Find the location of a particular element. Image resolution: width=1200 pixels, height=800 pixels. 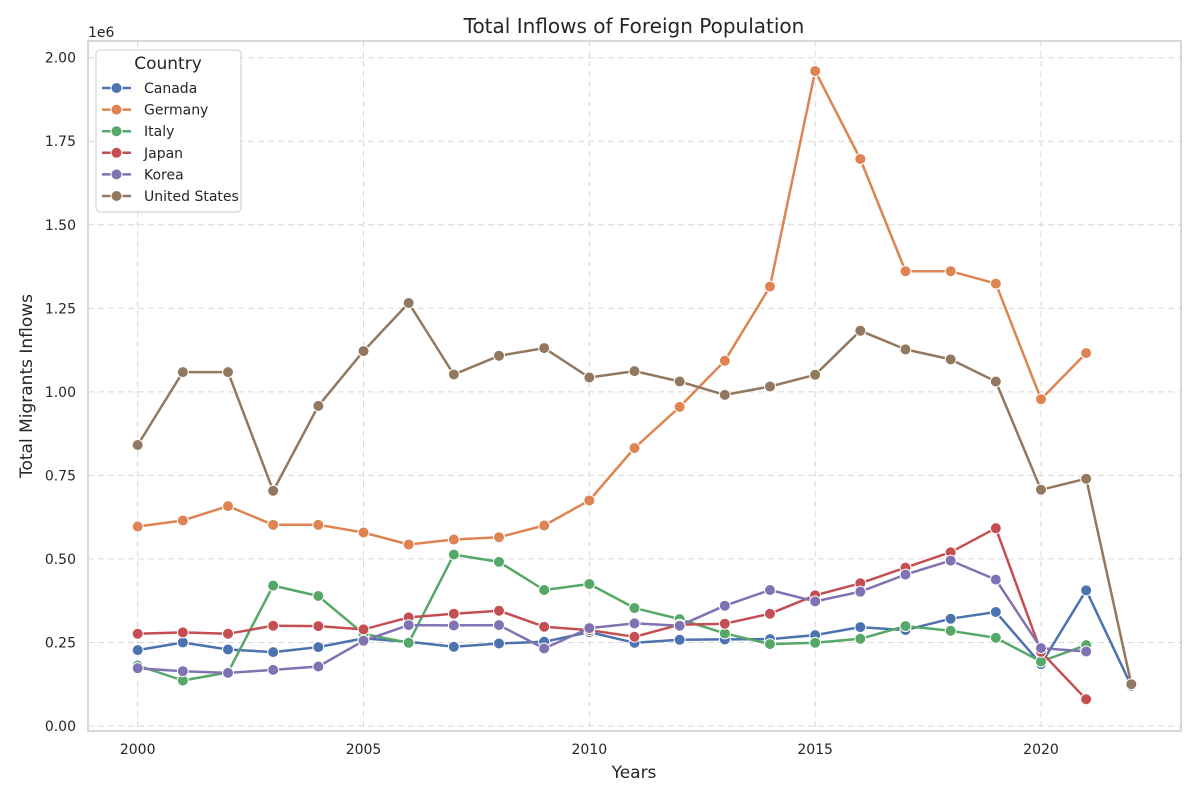

legend-label: Japan is located at coordinates (163, 154).